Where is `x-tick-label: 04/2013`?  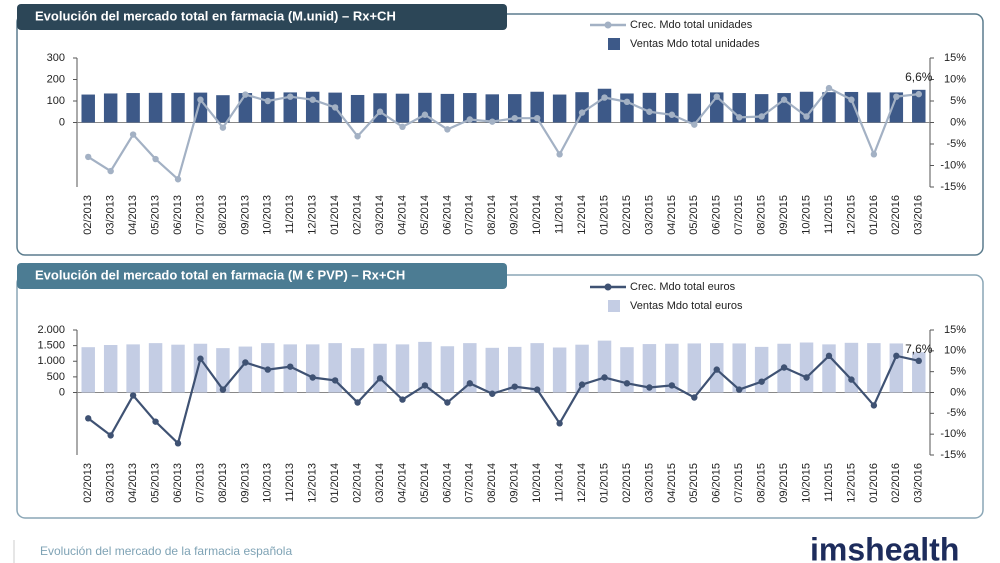
x-tick-label: 04/2013 is located at coordinates (133, 215).